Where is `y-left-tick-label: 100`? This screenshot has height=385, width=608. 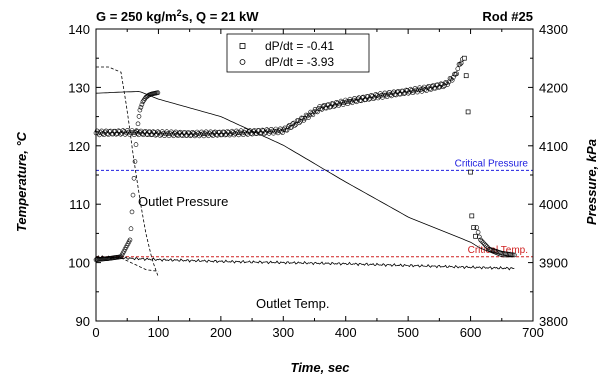 y-left-tick-label: 100 is located at coordinates (79, 263).